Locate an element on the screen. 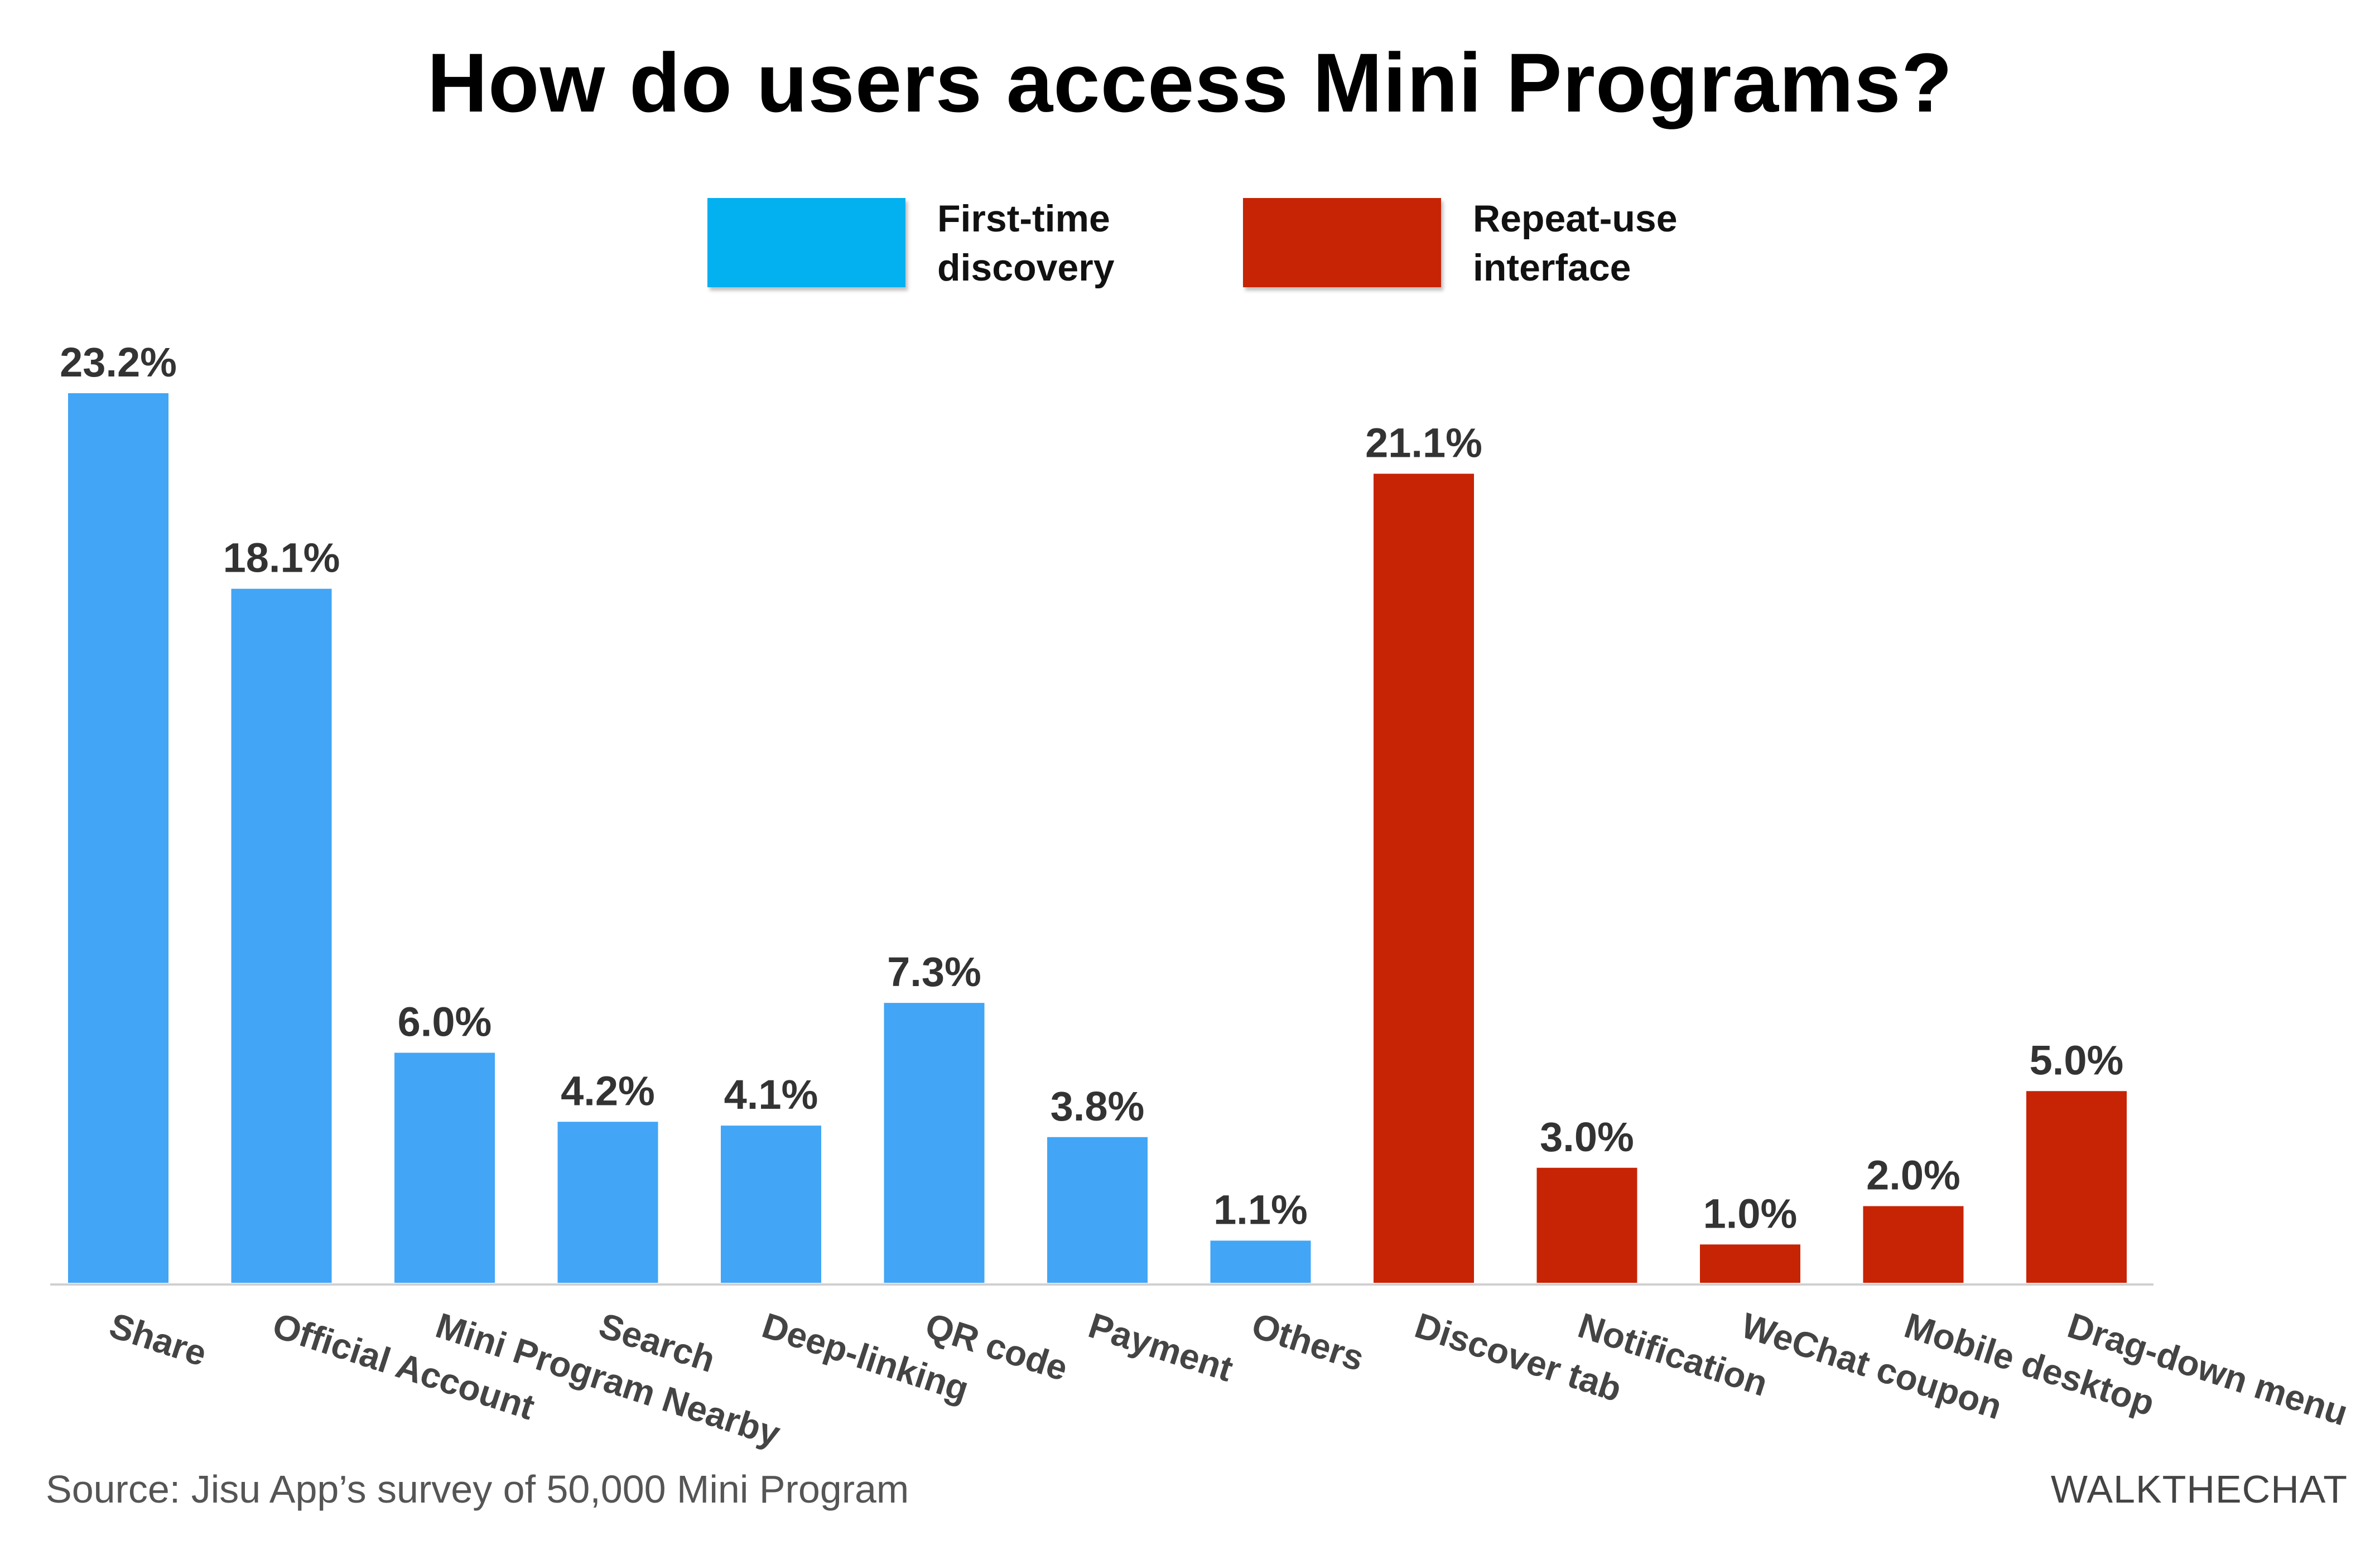 The image size is (2380, 1555). legend-swatch-repeat-use is located at coordinates (1342, 242).